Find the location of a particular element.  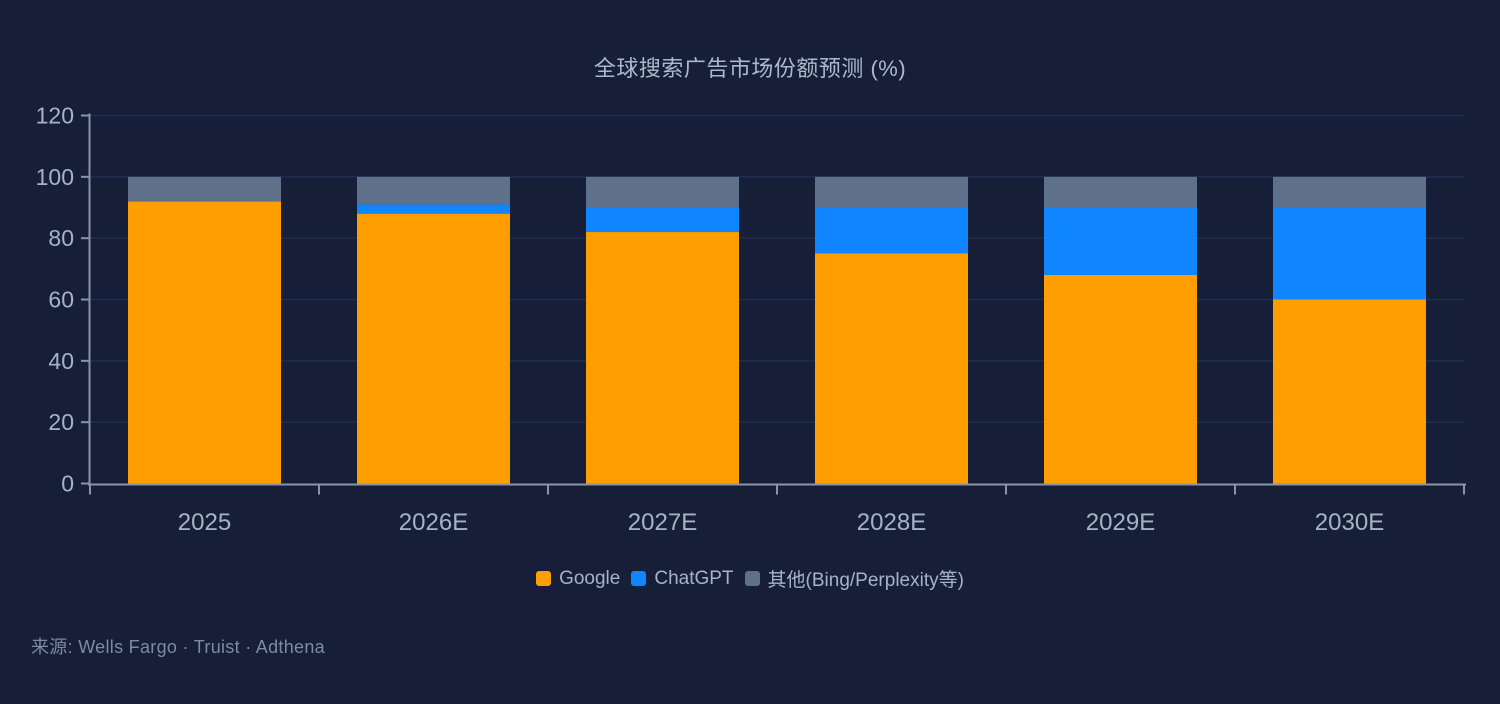

bar-segment-chatgpt-2026E is located at coordinates (433, 209).